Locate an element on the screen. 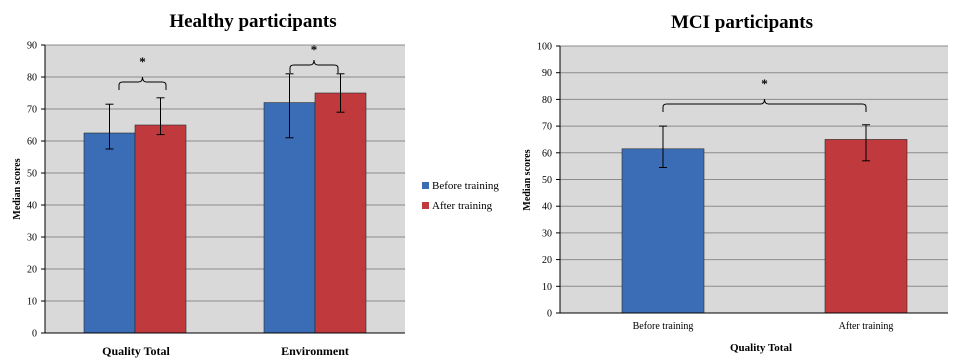 Image resolution: width=957 pixels, height=361 pixels. category-label: Before training is located at coordinates (663, 326).